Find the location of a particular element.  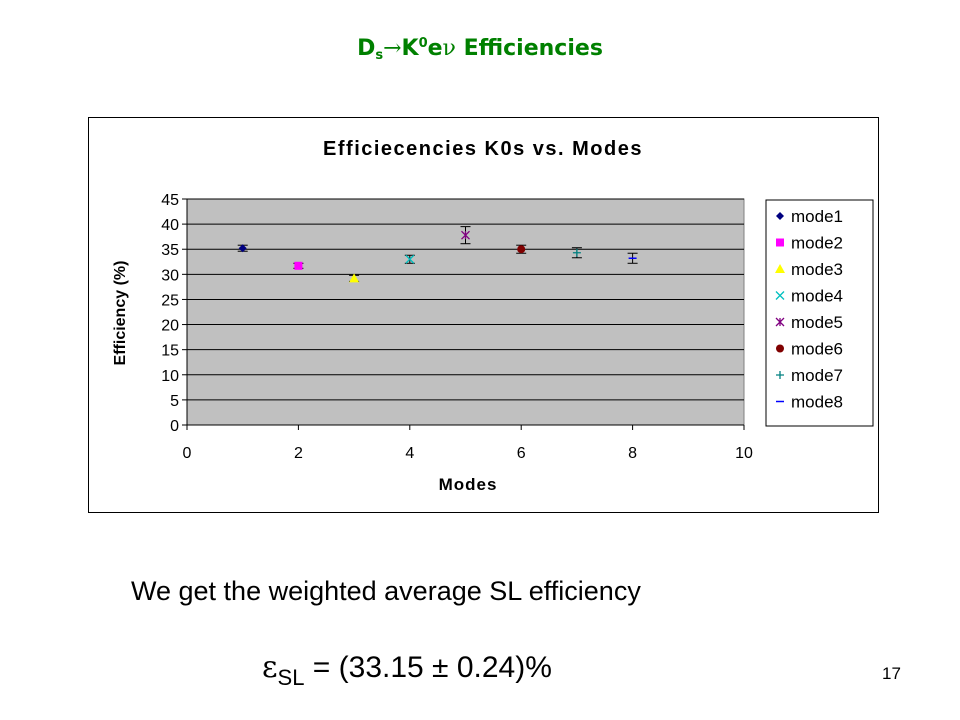

legend-label: mode6 is located at coordinates (817, 349).